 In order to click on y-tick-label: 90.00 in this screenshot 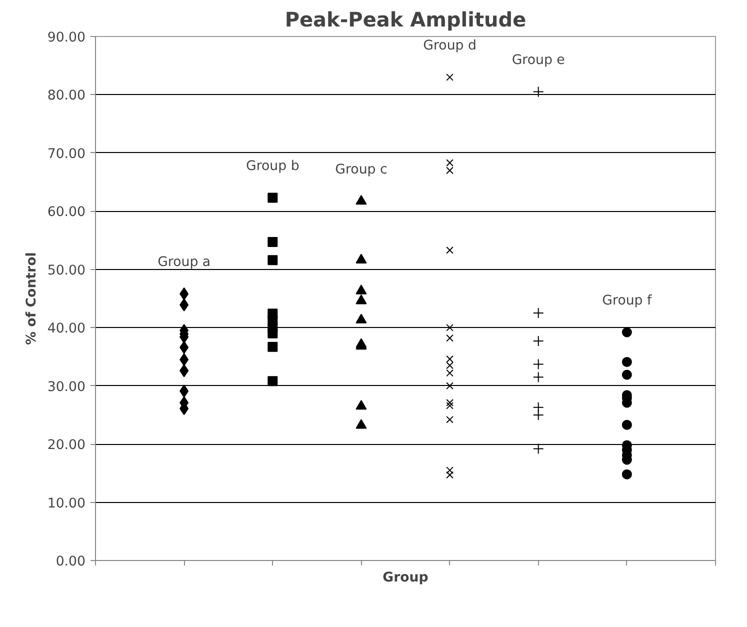, I will do `click(66, 38)`.